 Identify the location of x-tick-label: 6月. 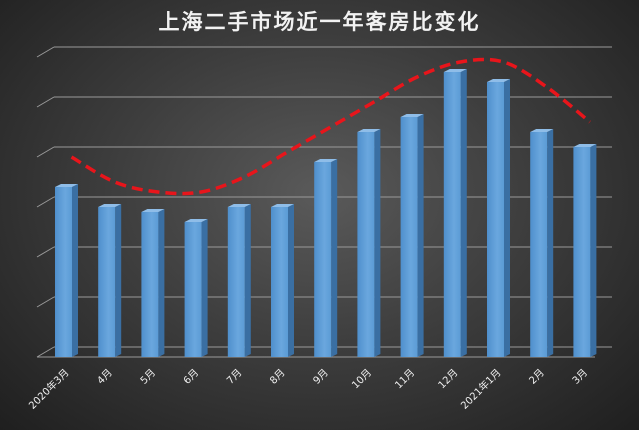
(191, 377).